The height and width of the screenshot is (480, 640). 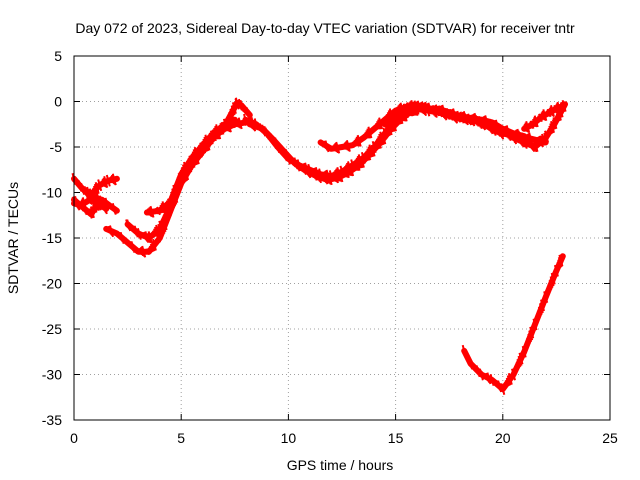 I want to click on x-tick-label: 0, so click(x=74, y=438).